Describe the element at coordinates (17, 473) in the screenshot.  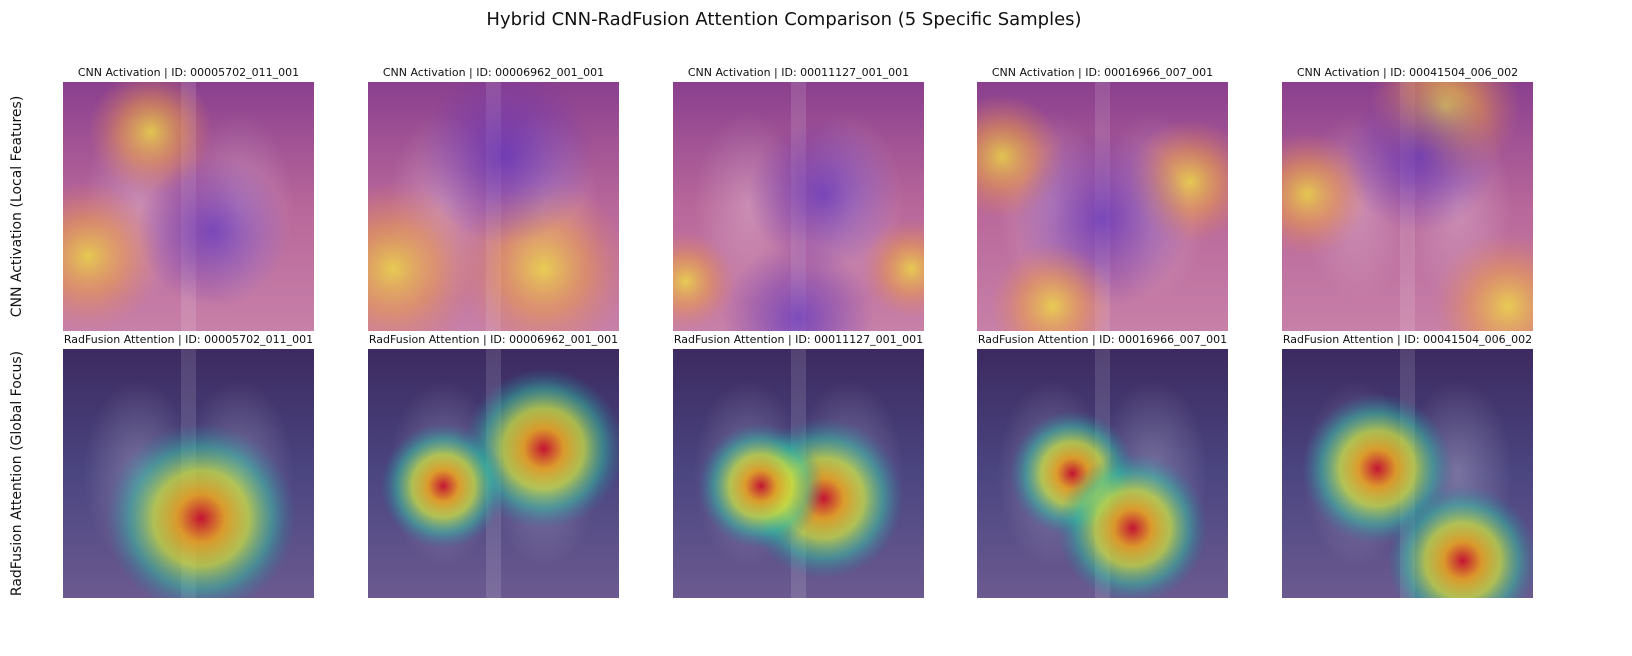
I see `row-label: RadFusion Attention (Global Focus)` at that location.